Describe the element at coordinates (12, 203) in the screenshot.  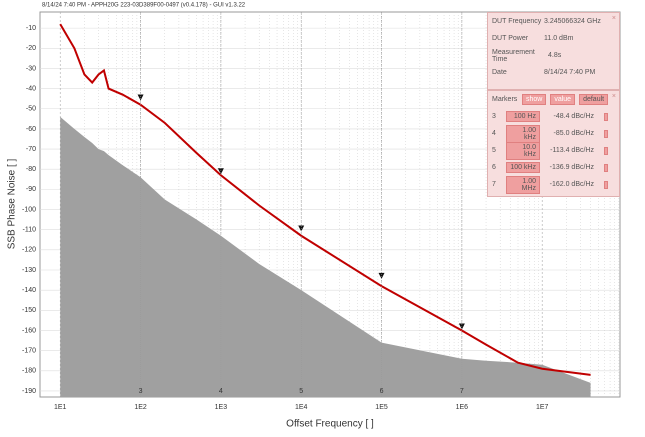
I see `y-axis-label: SSB Phase Noise [ ]` at that location.